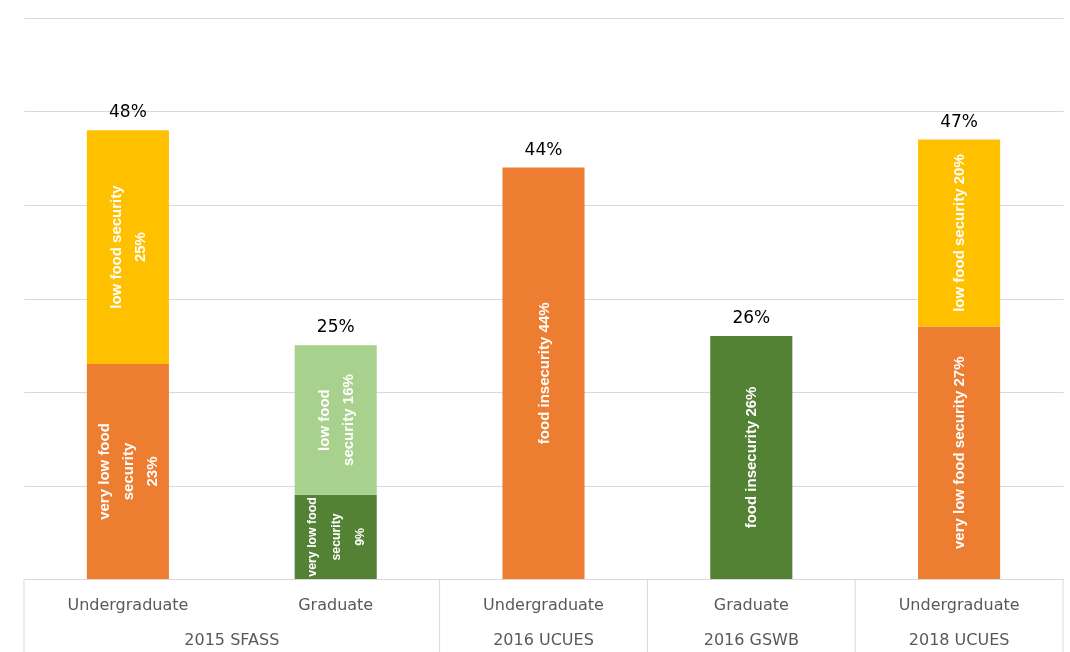  I want to click on text: 2016 UCUES, so click(543, 639).